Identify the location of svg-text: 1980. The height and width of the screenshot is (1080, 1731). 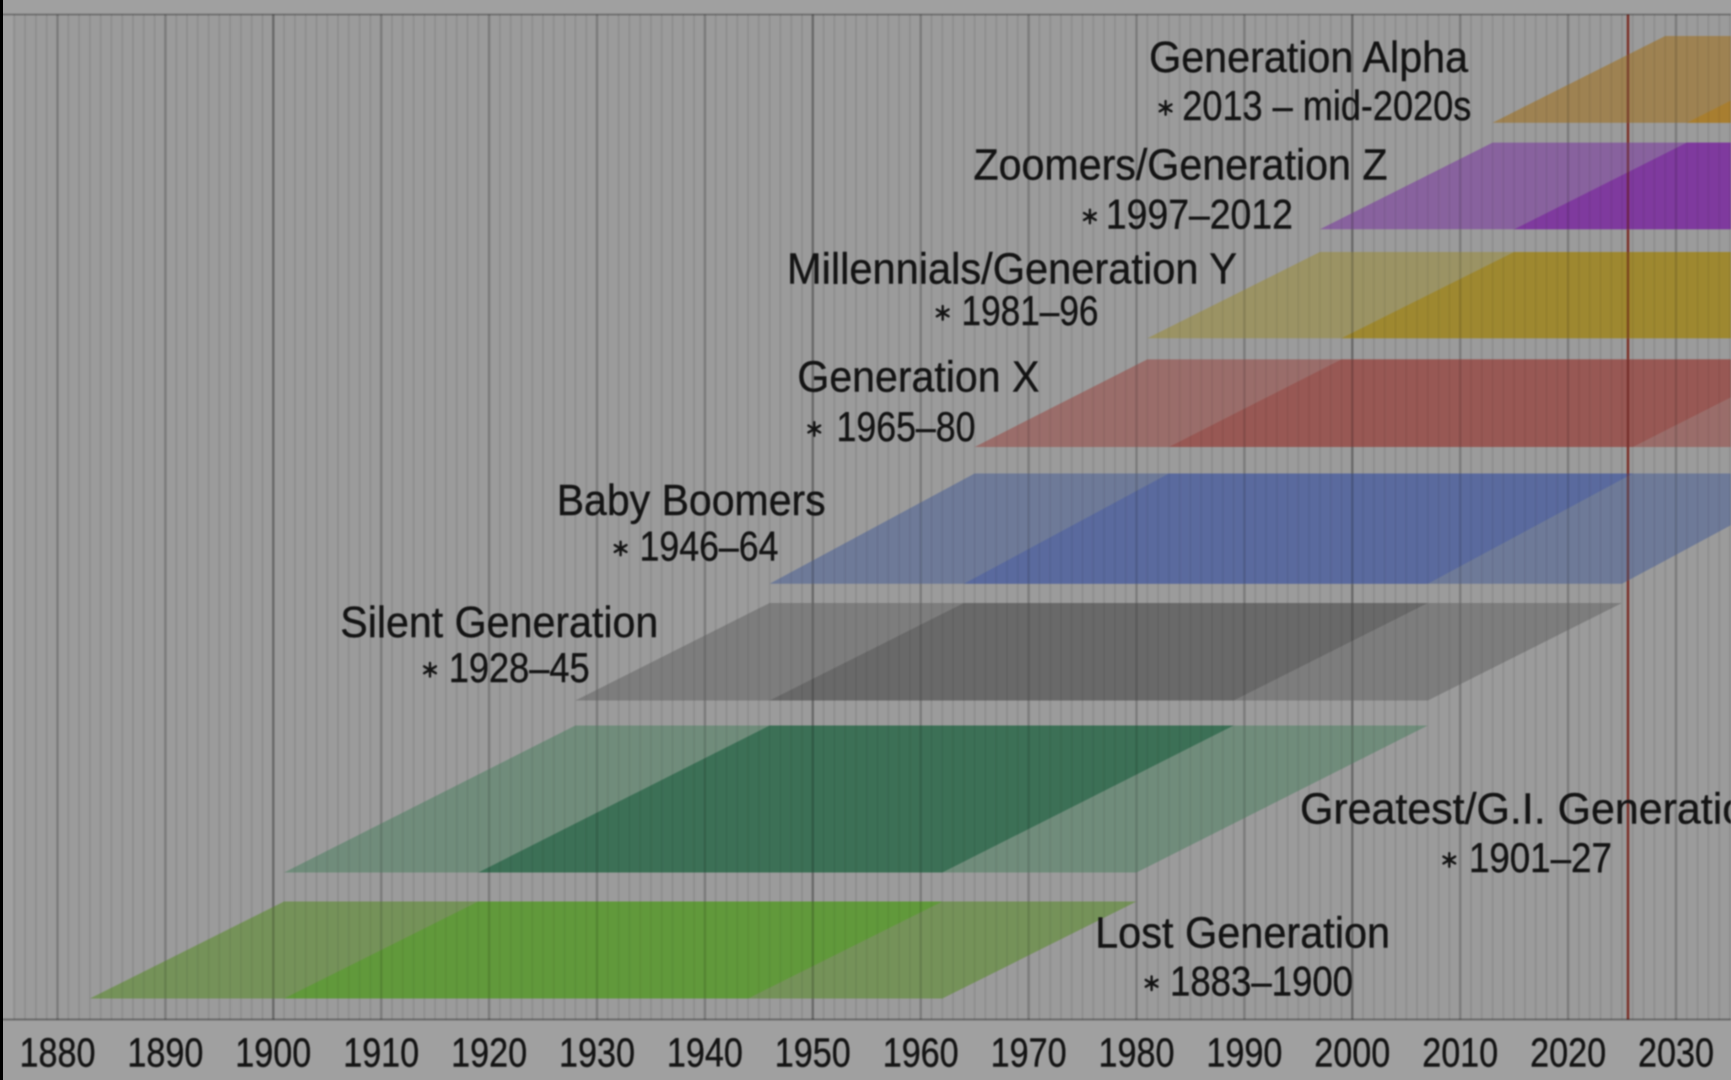
(1137, 1052).